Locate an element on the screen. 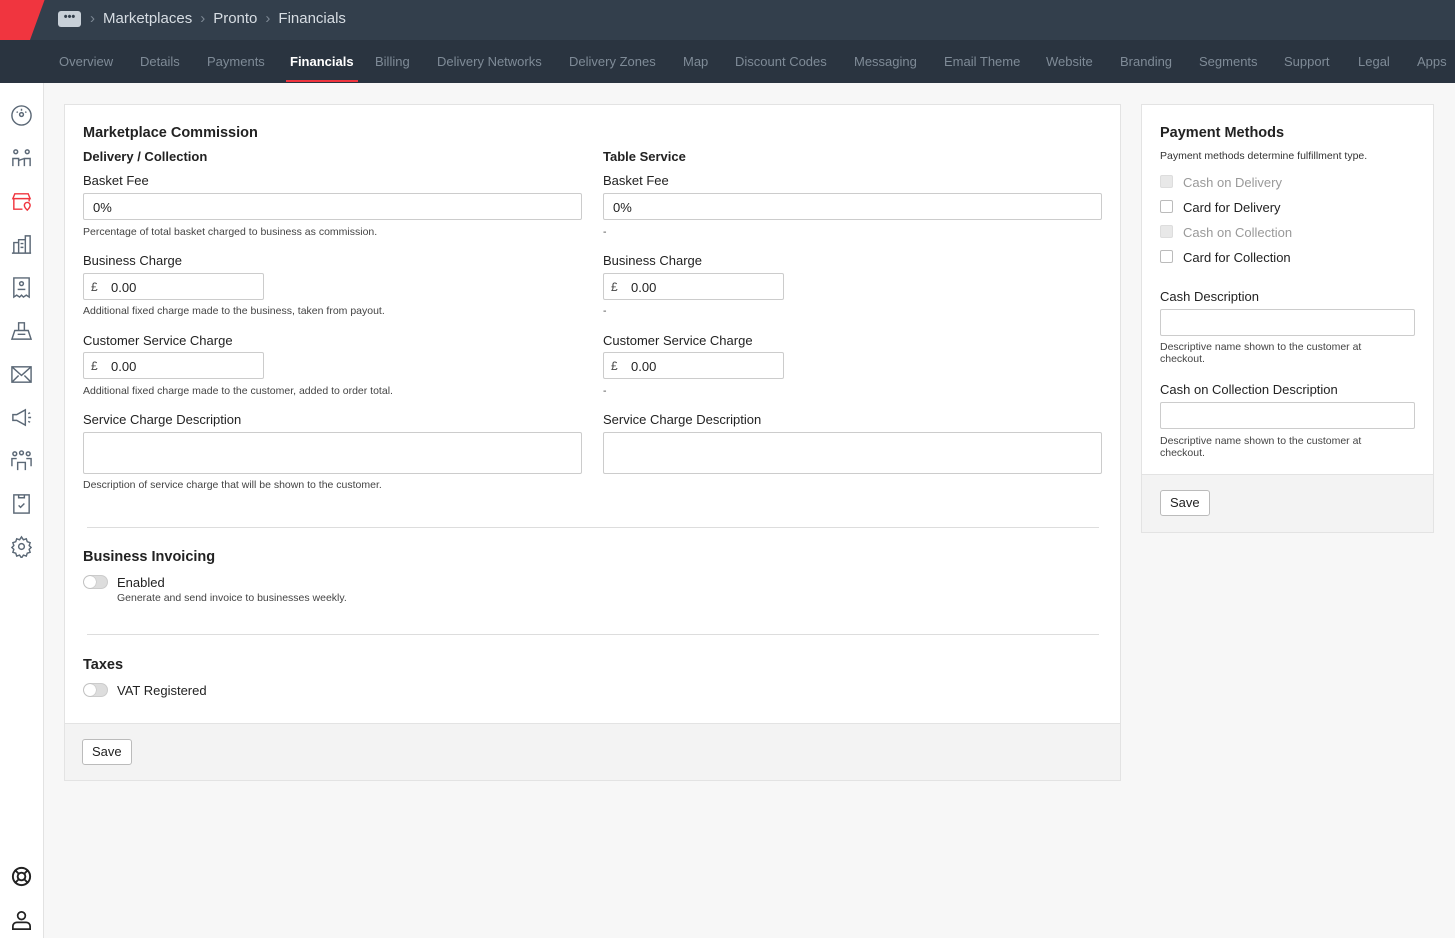 The image size is (1455, 938). card-for-collection-checkbox is located at coordinates (1166, 256).